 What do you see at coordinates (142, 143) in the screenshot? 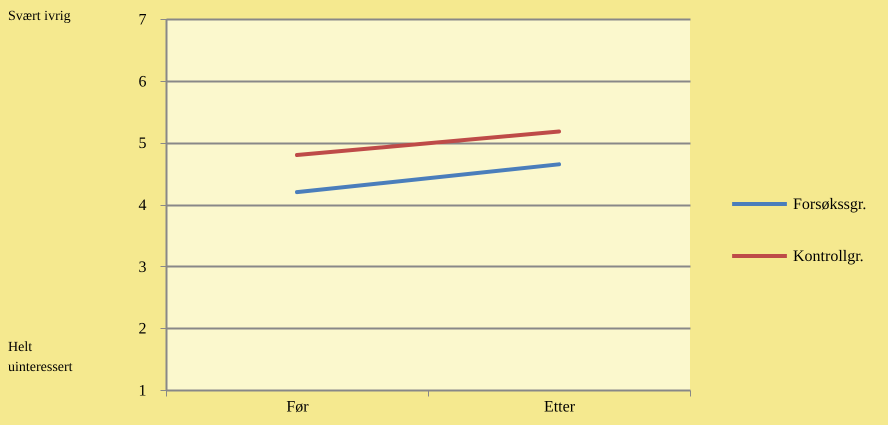
I see `y-tick-label: 5` at bounding box center [142, 143].